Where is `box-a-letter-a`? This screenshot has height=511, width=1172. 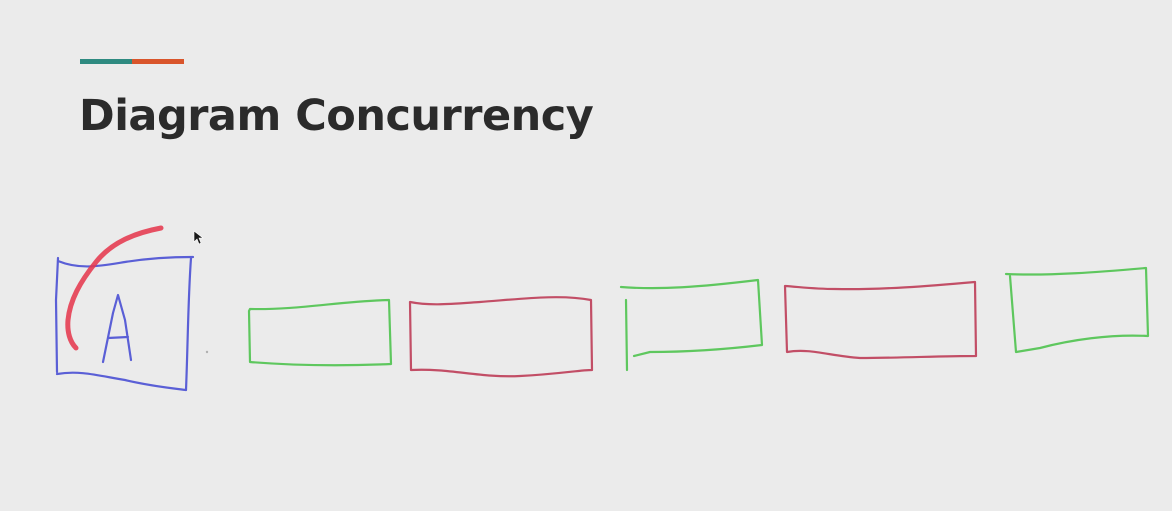 box-a-letter-a is located at coordinates (117, 328).